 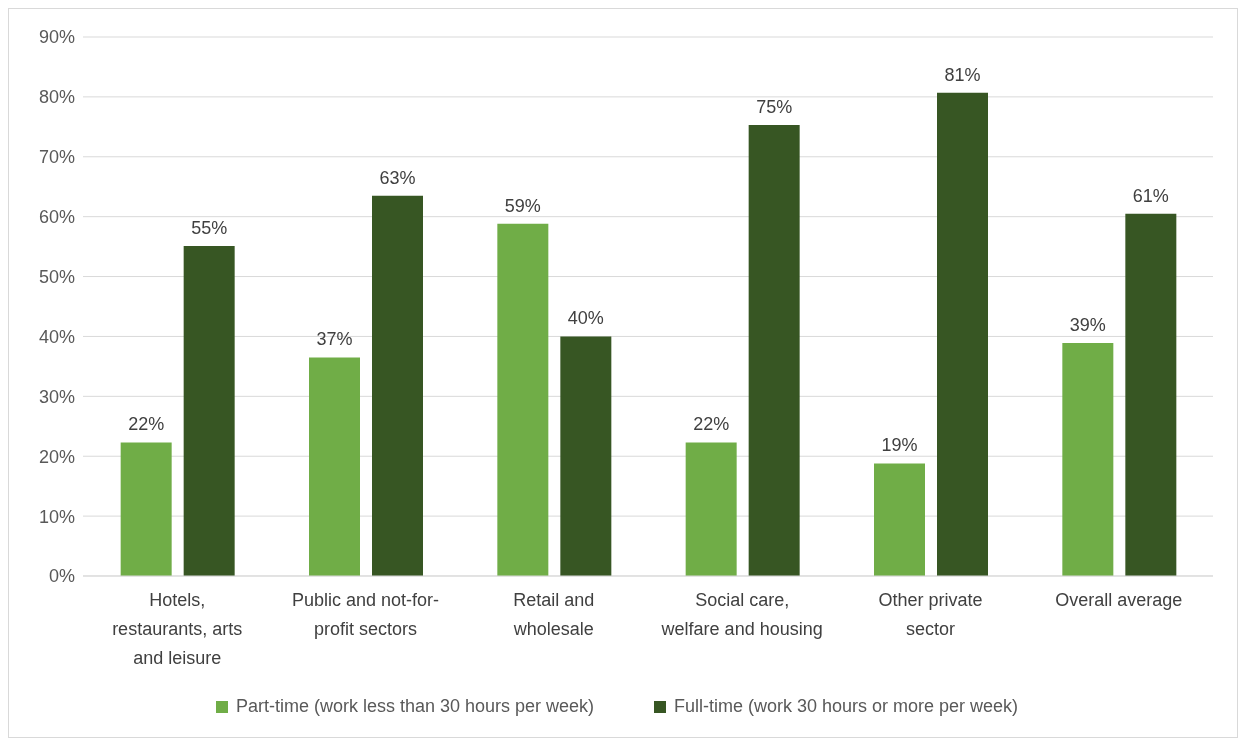 What do you see at coordinates (56, 276) in the screenshot?
I see `y-tick-label: 50%` at bounding box center [56, 276].